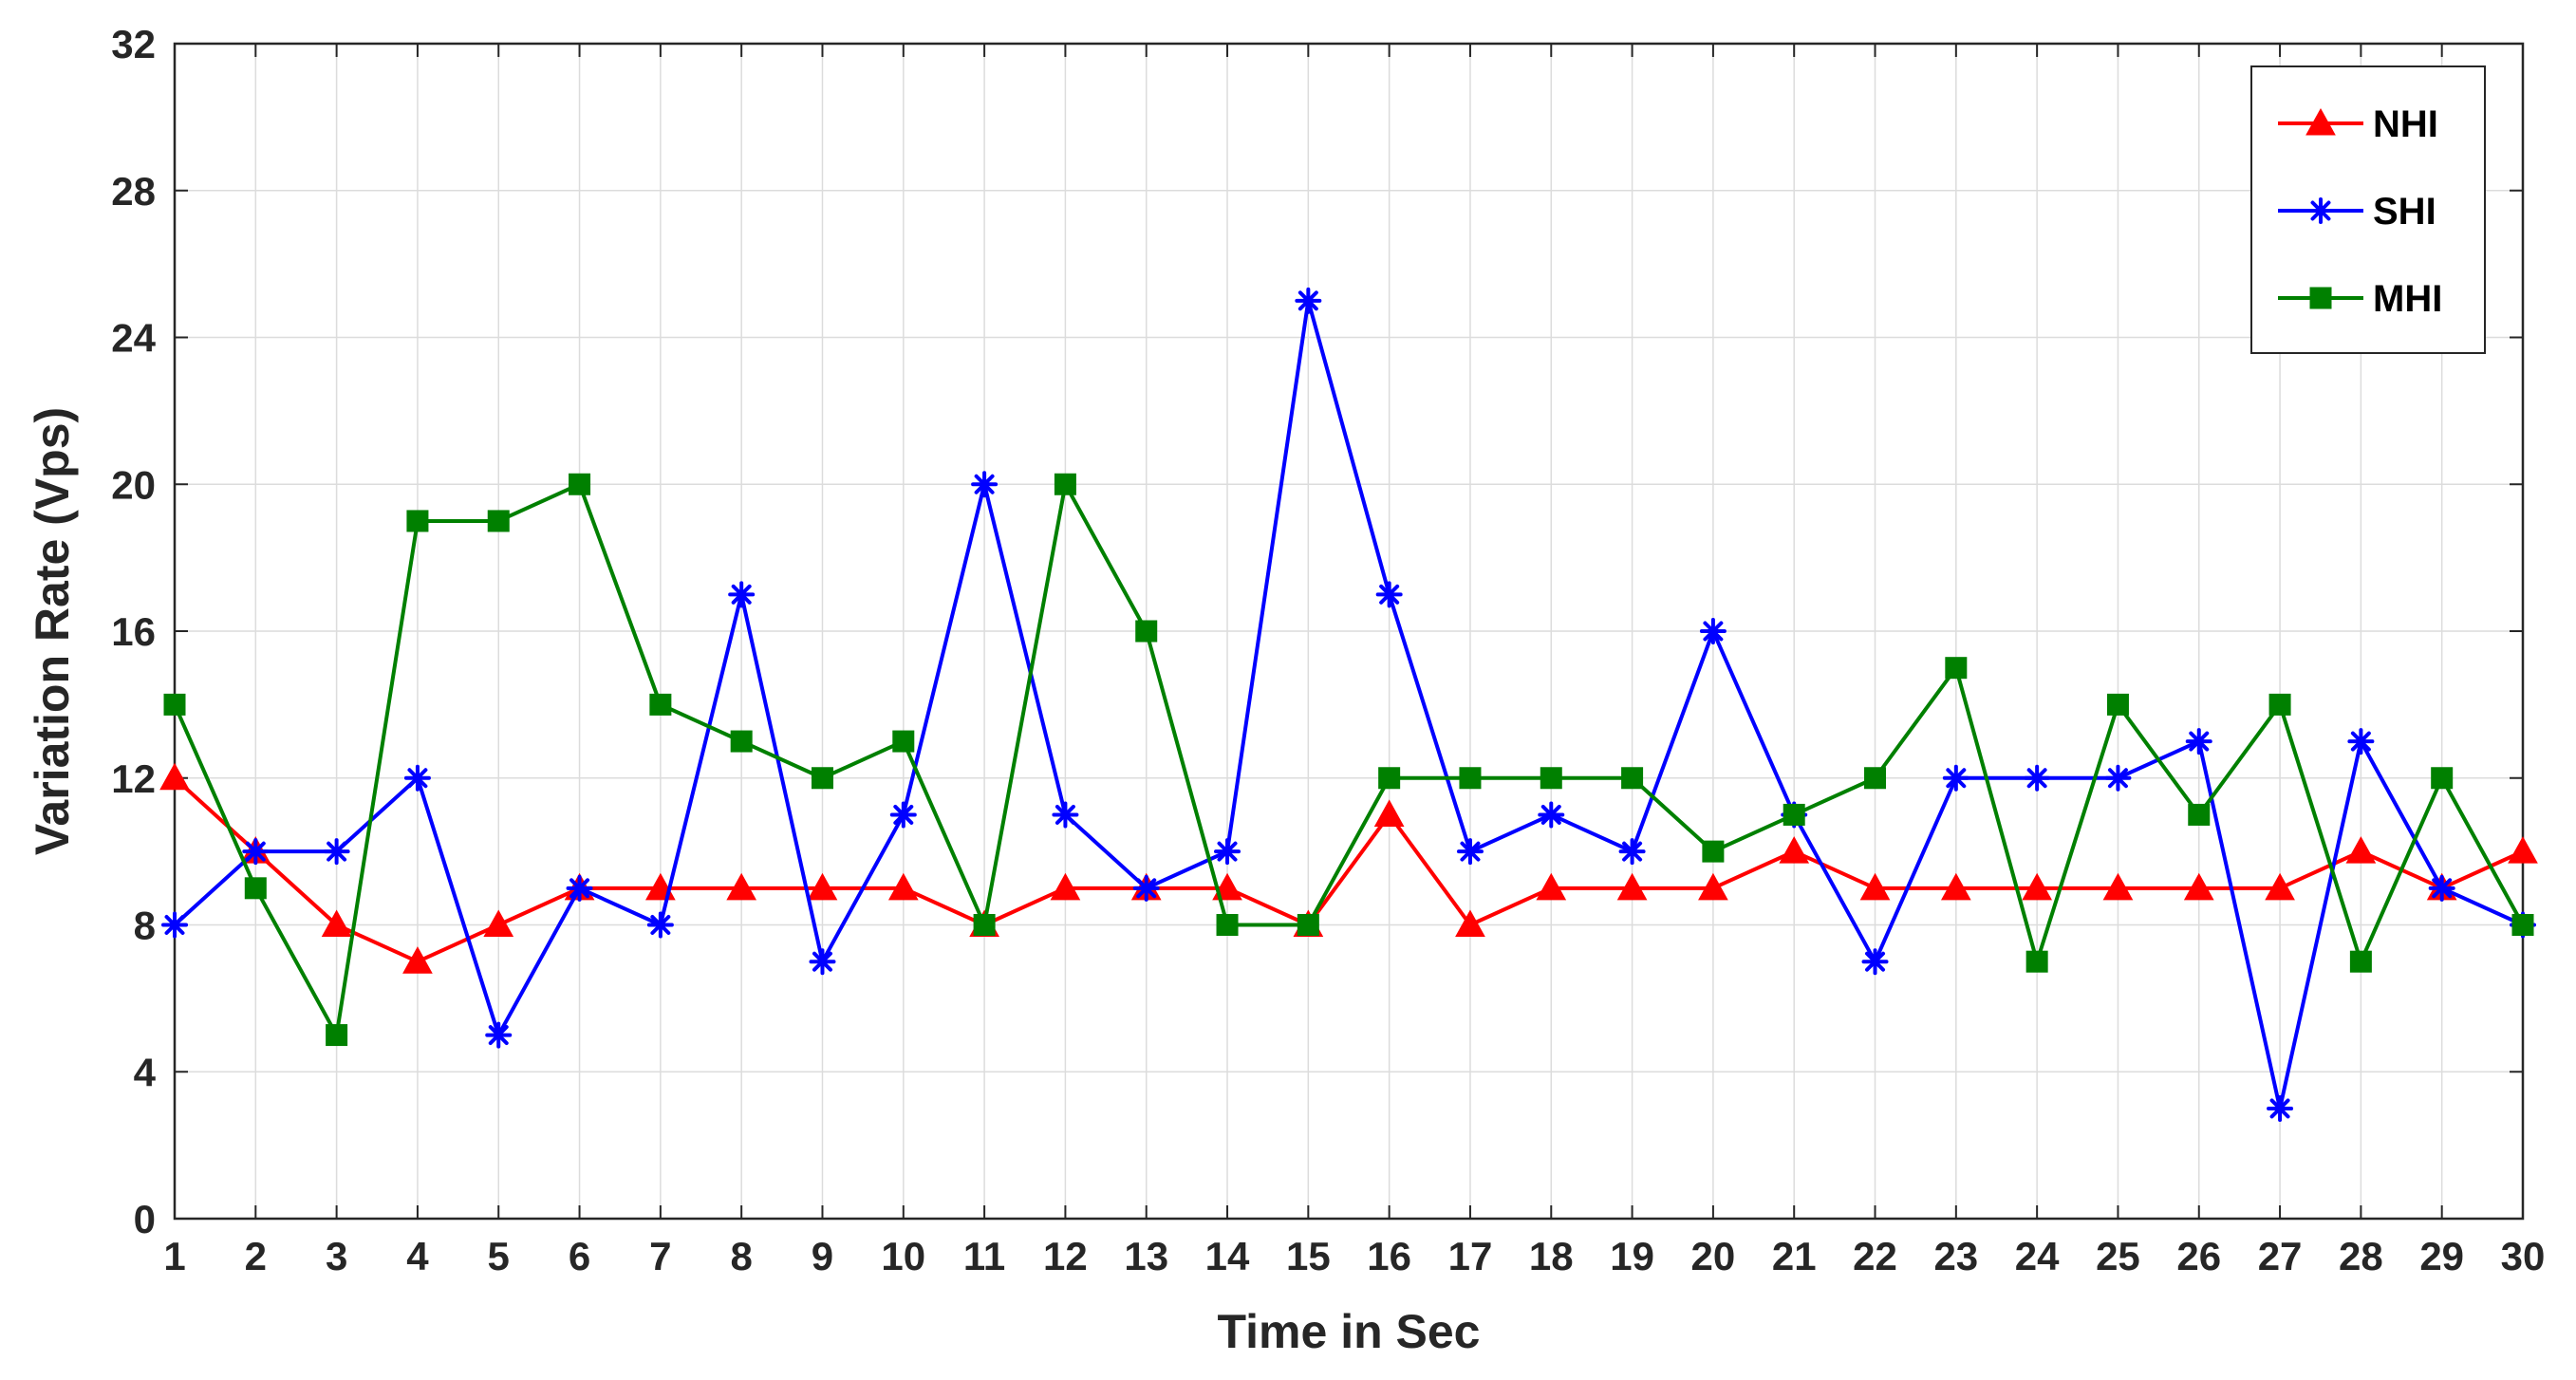 This screenshot has width=2576, height=1380. What do you see at coordinates (1146, 1256) in the screenshot?
I see `x-tick-label: 13` at bounding box center [1146, 1256].